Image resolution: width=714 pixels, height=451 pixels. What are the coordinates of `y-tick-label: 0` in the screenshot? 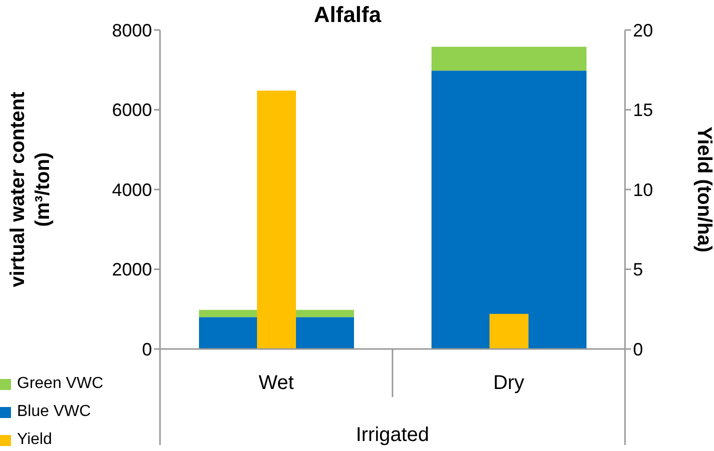 It's located at (147, 349).